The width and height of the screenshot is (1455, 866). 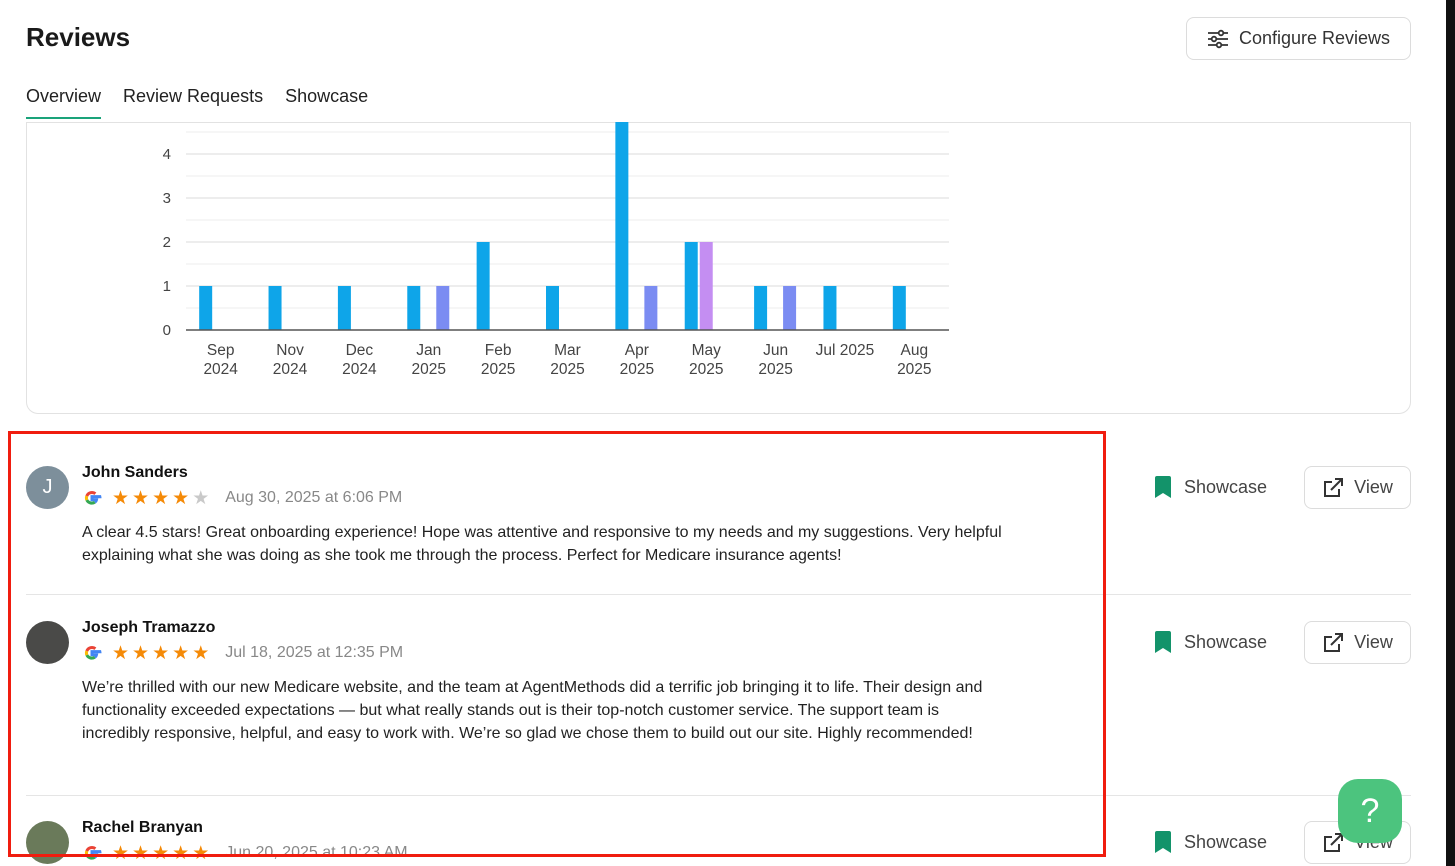 I want to click on x-tick-label: Dec, so click(x=360, y=350).